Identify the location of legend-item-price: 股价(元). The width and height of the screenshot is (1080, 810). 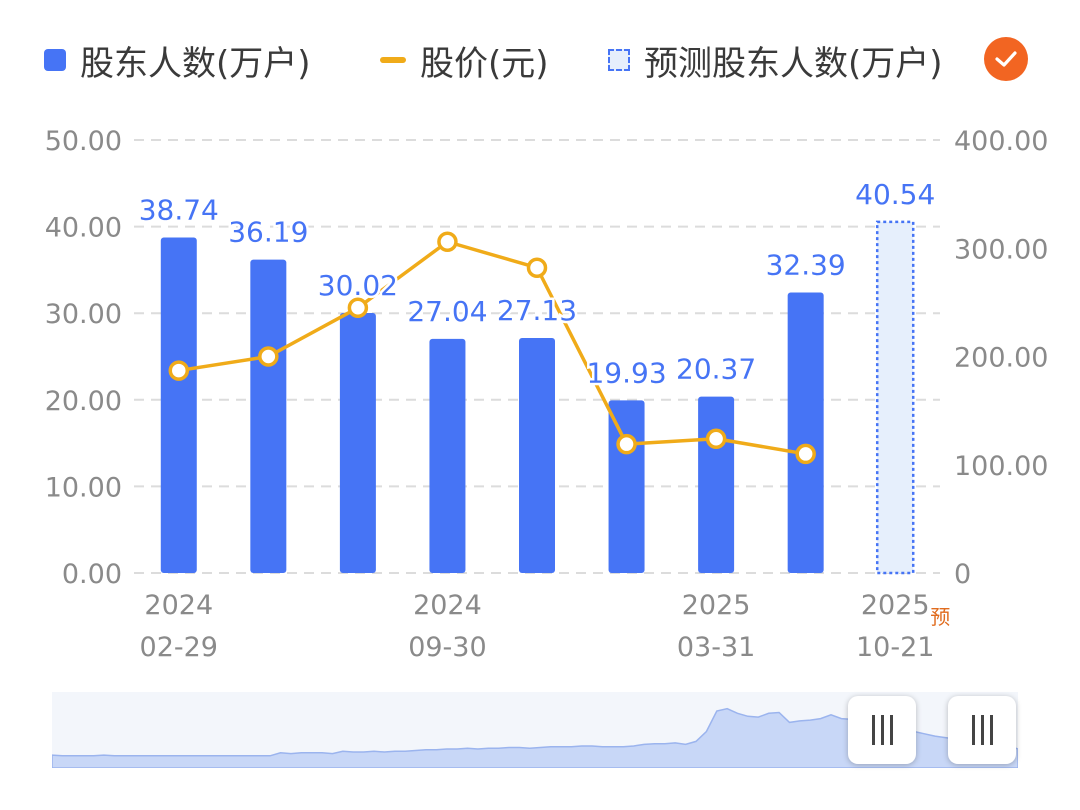
(464, 60).